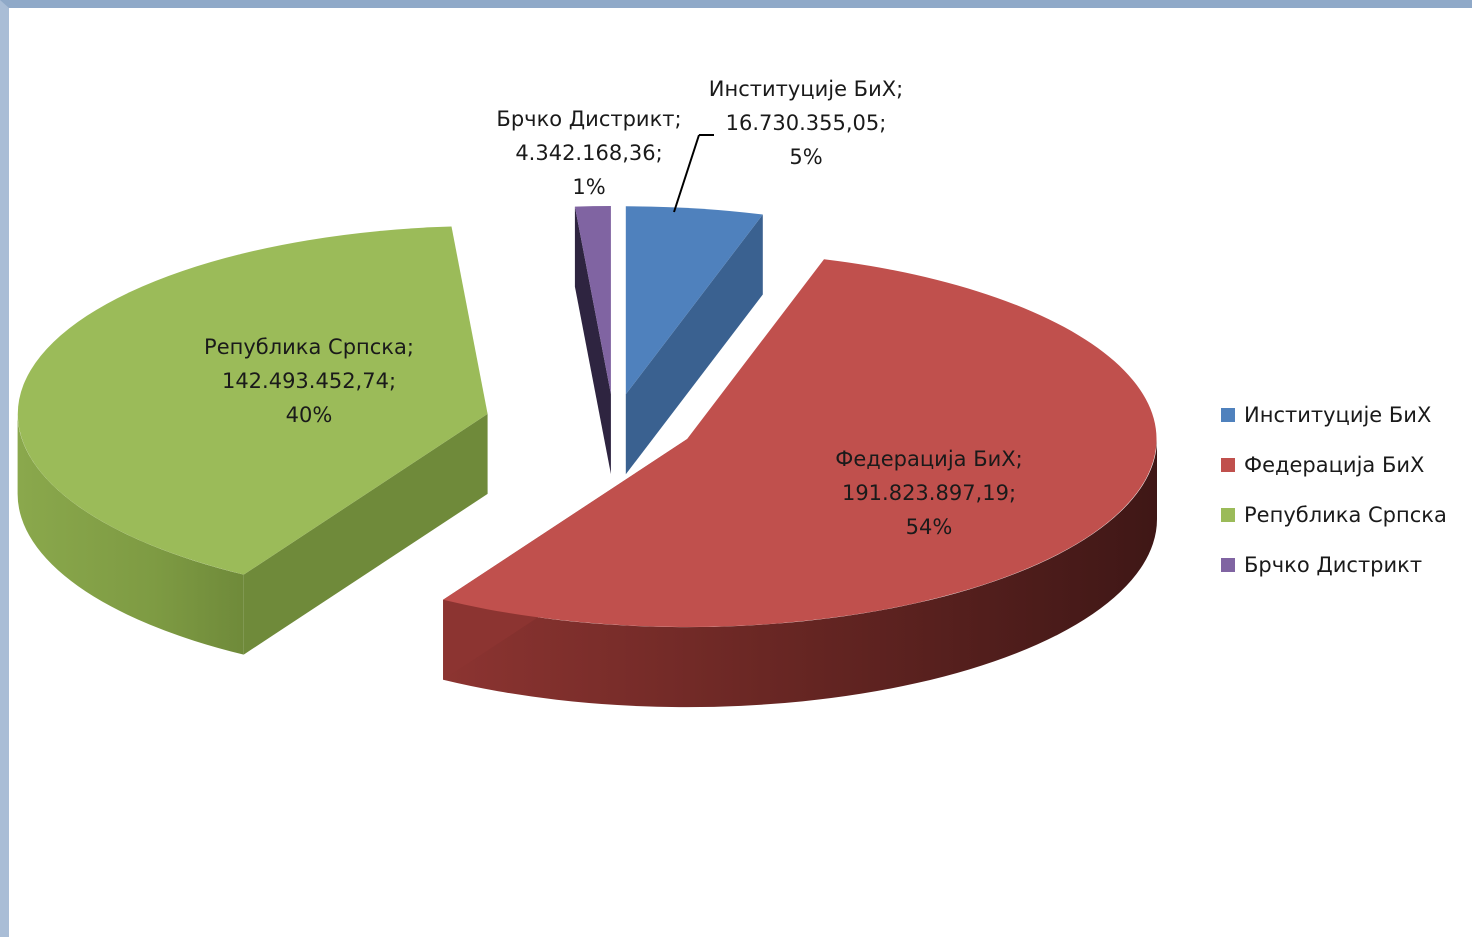 This screenshot has width=1472, height=945. What do you see at coordinates (928, 459) in the screenshot?
I see `data-label-name: Федерација БиХ;` at bounding box center [928, 459].